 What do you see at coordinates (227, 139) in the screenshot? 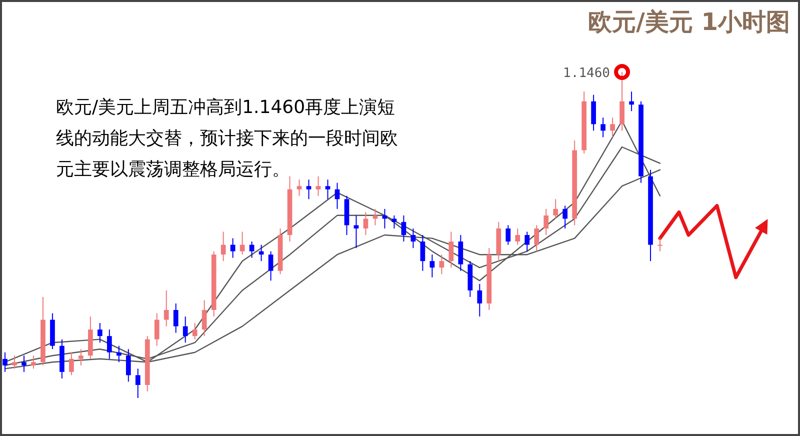
I see `annotation: 欧元/美元上周五冲高到1.1460再度上演短线的动能大交替，预计接下来的一段时间欧元主要以震荡调整格局运行。` at bounding box center [227, 139].